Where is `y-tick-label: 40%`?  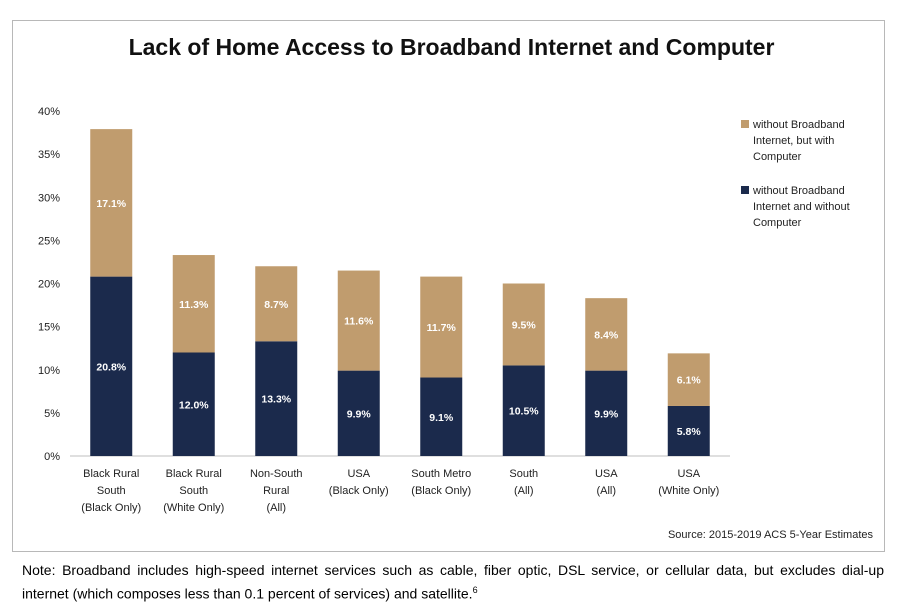
y-tick-label: 40% is located at coordinates (49, 112).